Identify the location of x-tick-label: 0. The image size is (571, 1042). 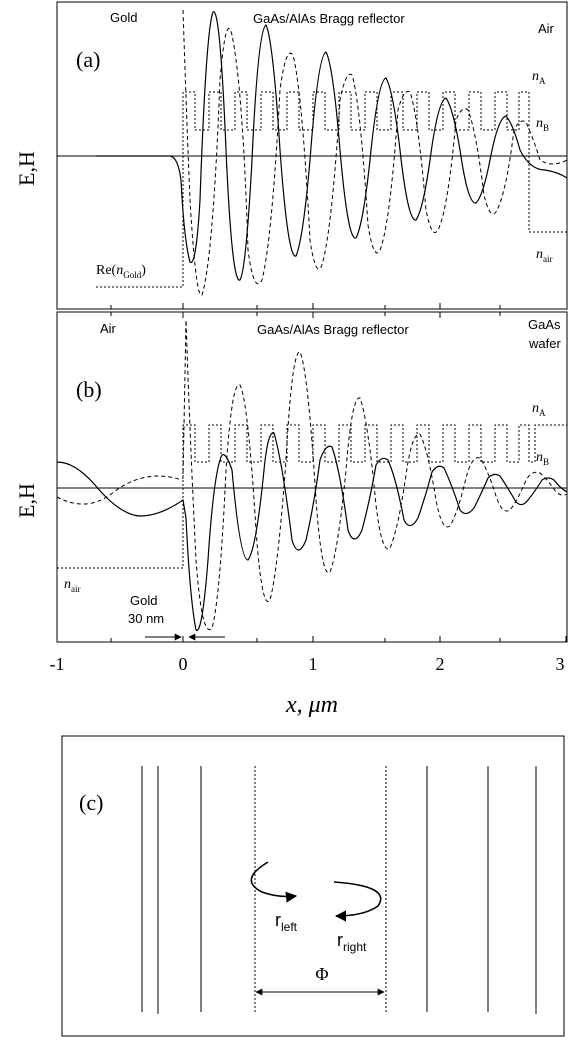
(183, 664).